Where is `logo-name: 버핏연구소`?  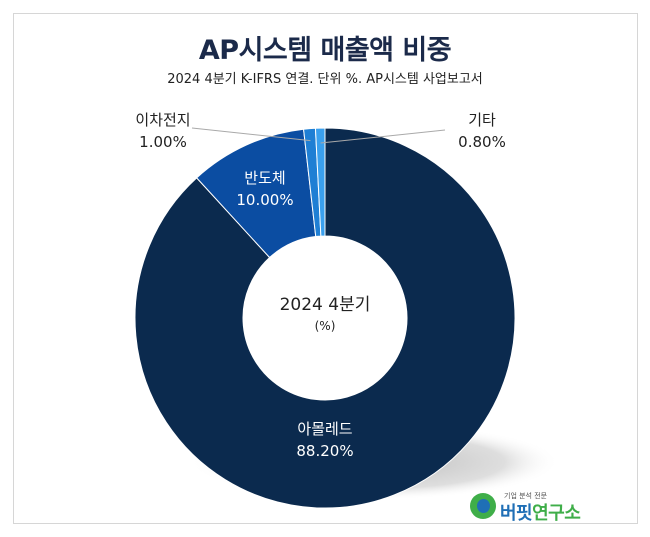
logo-name: 버핏연구소 is located at coordinates (540, 512).